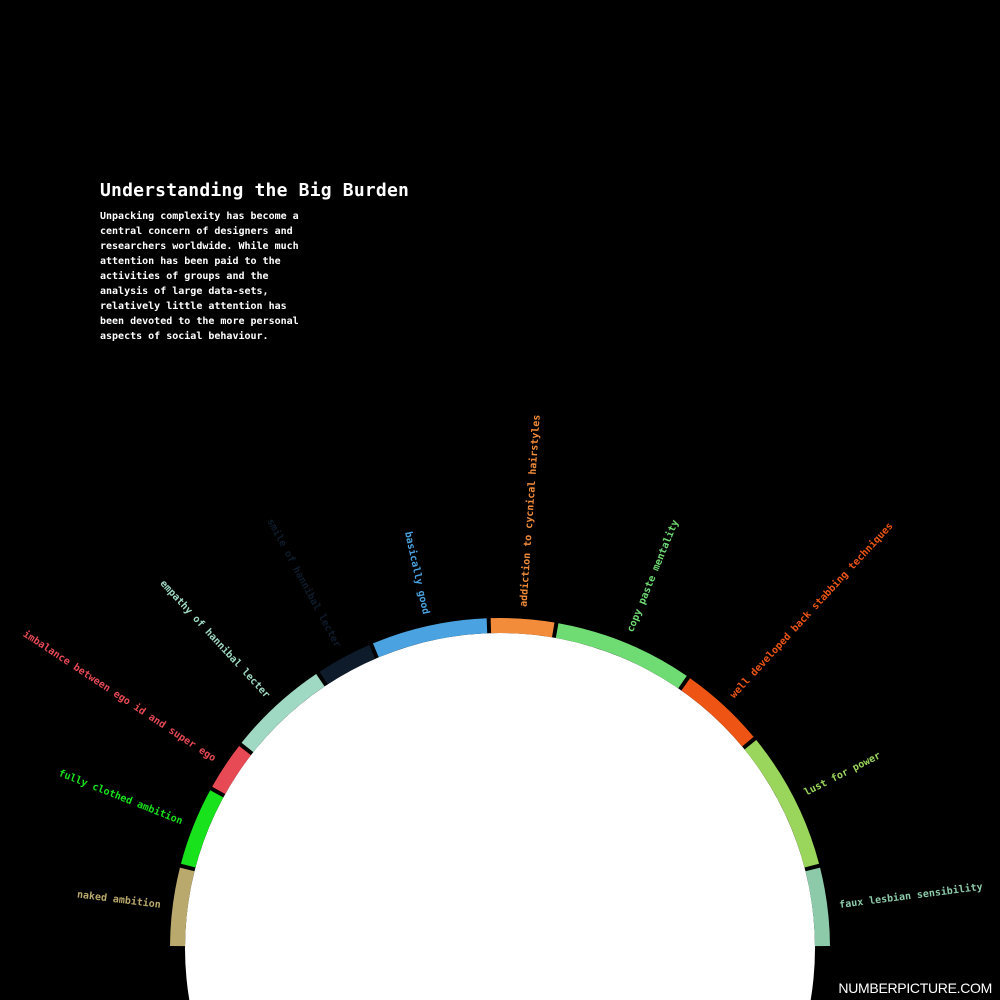  I want to click on segment-label-10: lust for power, so click(843, 774).